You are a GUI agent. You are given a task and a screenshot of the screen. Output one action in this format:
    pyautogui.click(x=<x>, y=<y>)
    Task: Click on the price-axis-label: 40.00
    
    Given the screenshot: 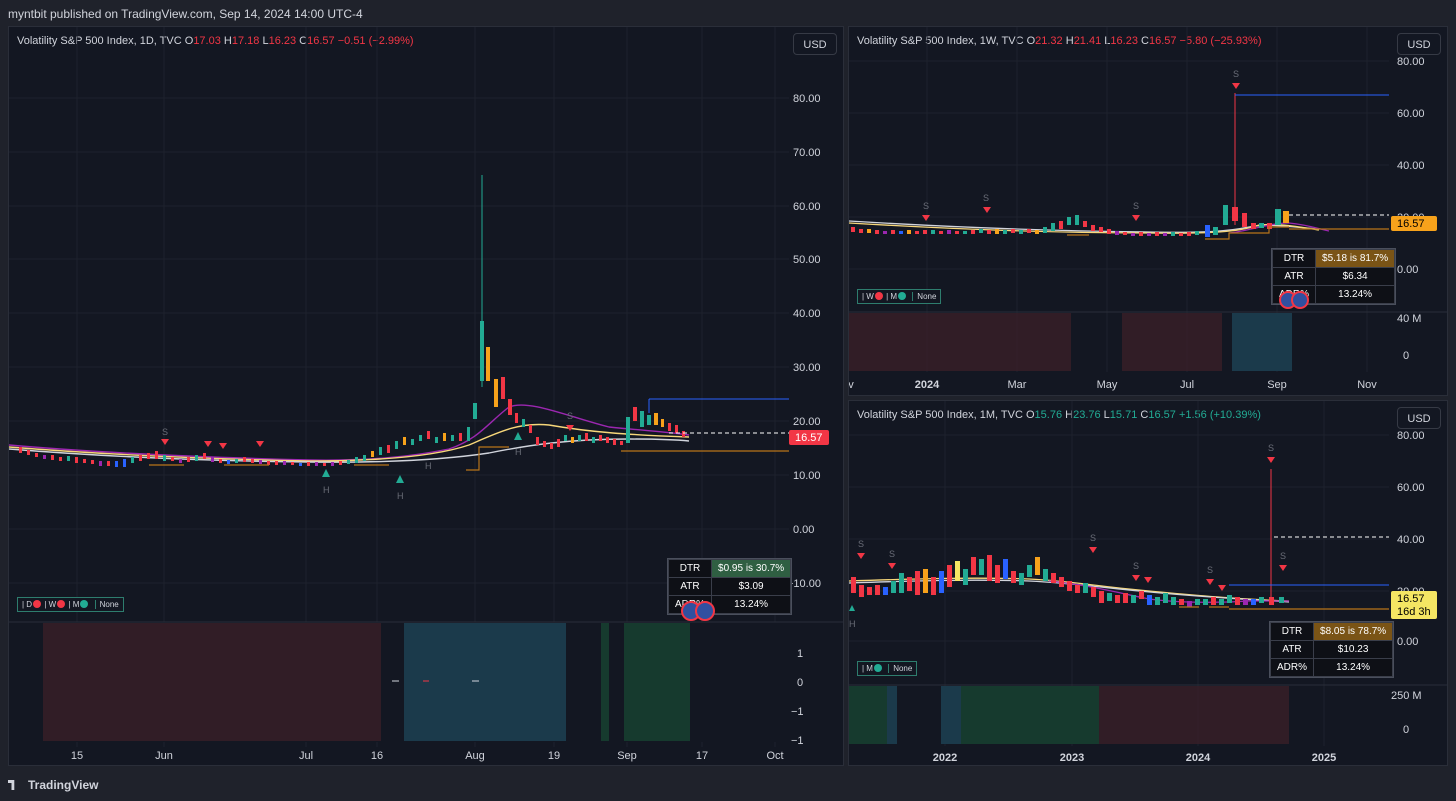 What is the action you would take?
    pyautogui.click(x=1411, y=540)
    